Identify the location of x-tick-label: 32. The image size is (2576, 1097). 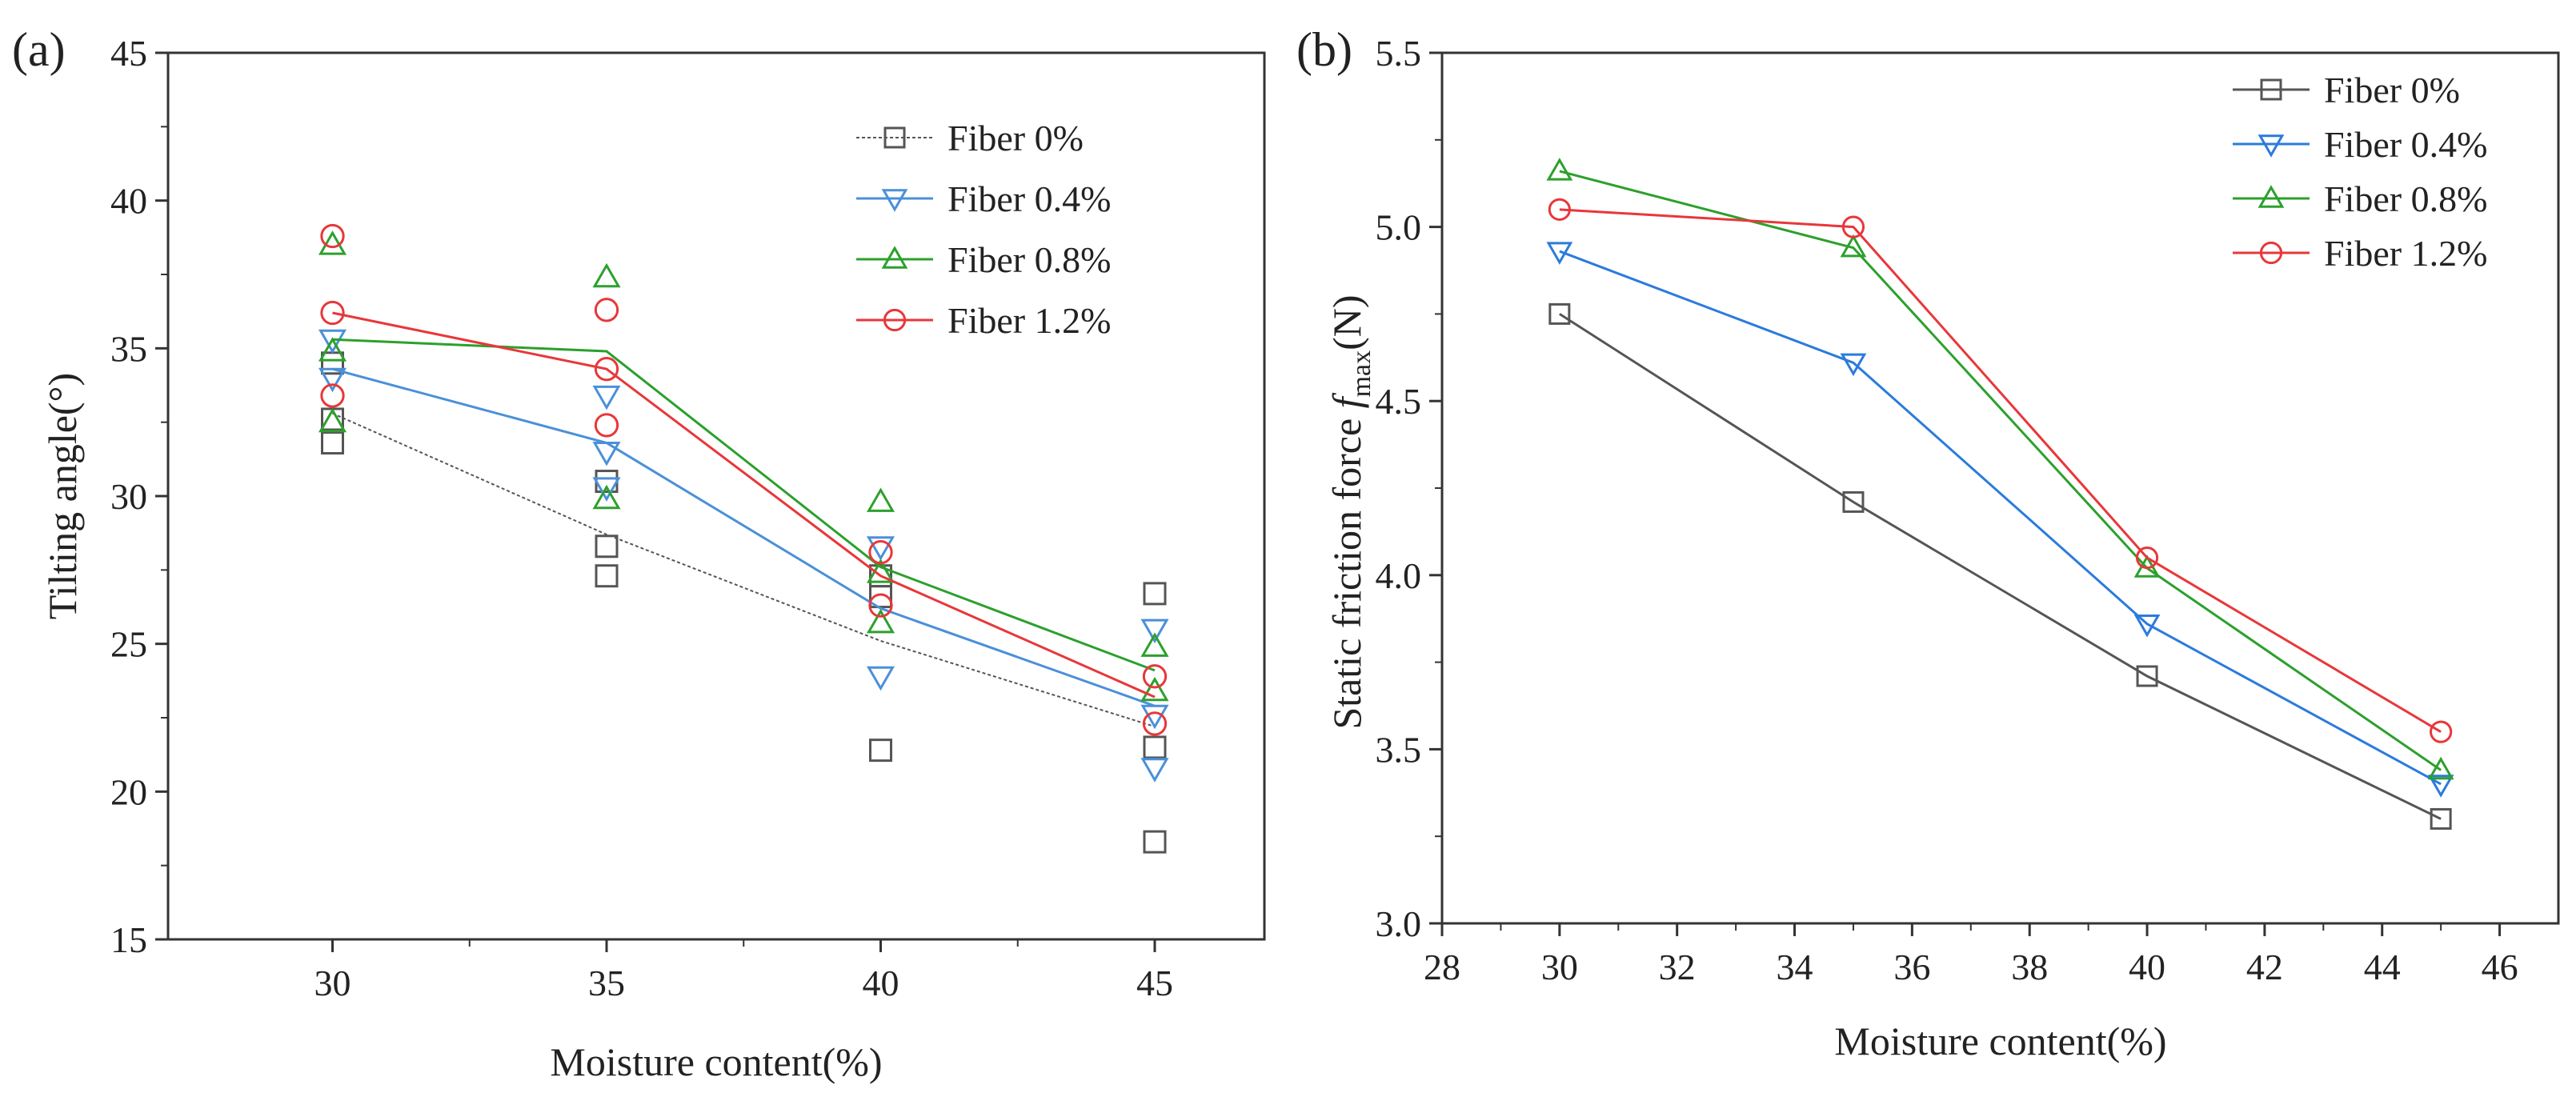
(1677, 967).